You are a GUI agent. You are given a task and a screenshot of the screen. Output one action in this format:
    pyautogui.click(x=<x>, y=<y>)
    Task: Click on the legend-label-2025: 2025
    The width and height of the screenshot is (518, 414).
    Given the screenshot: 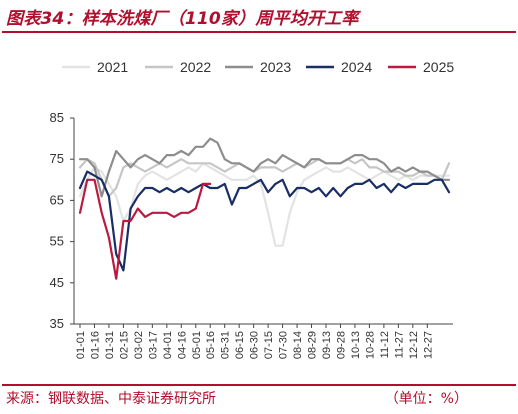 What is the action you would take?
    pyautogui.click(x=438, y=67)
    